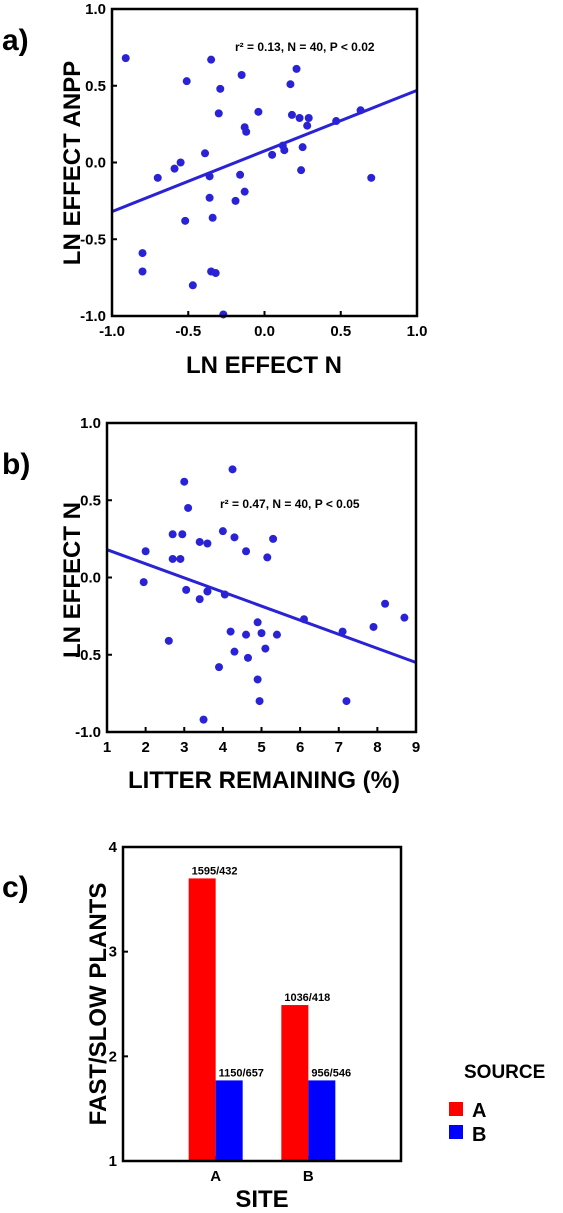  Describe the element at coordinates (269, 1013) in the screenshot. I see `panel-c-bars: 1595/432 1150/657 1036/418 956/546` at that location.